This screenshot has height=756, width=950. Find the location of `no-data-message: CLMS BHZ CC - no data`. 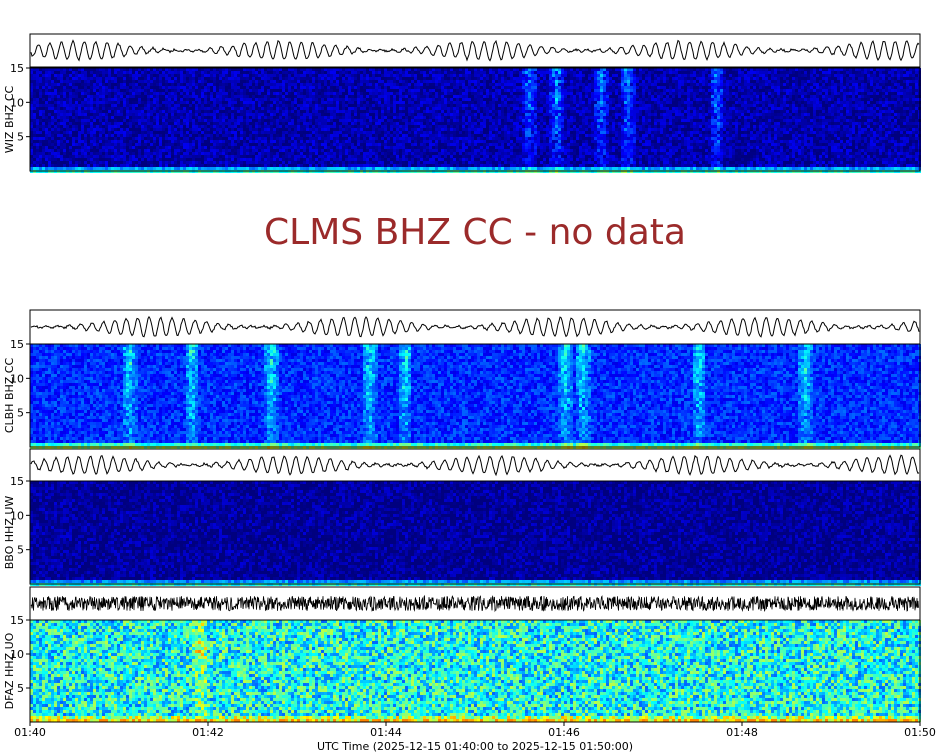

no-data-message: CLMS BHZ CC - no data is located at coordinates (475, 232).